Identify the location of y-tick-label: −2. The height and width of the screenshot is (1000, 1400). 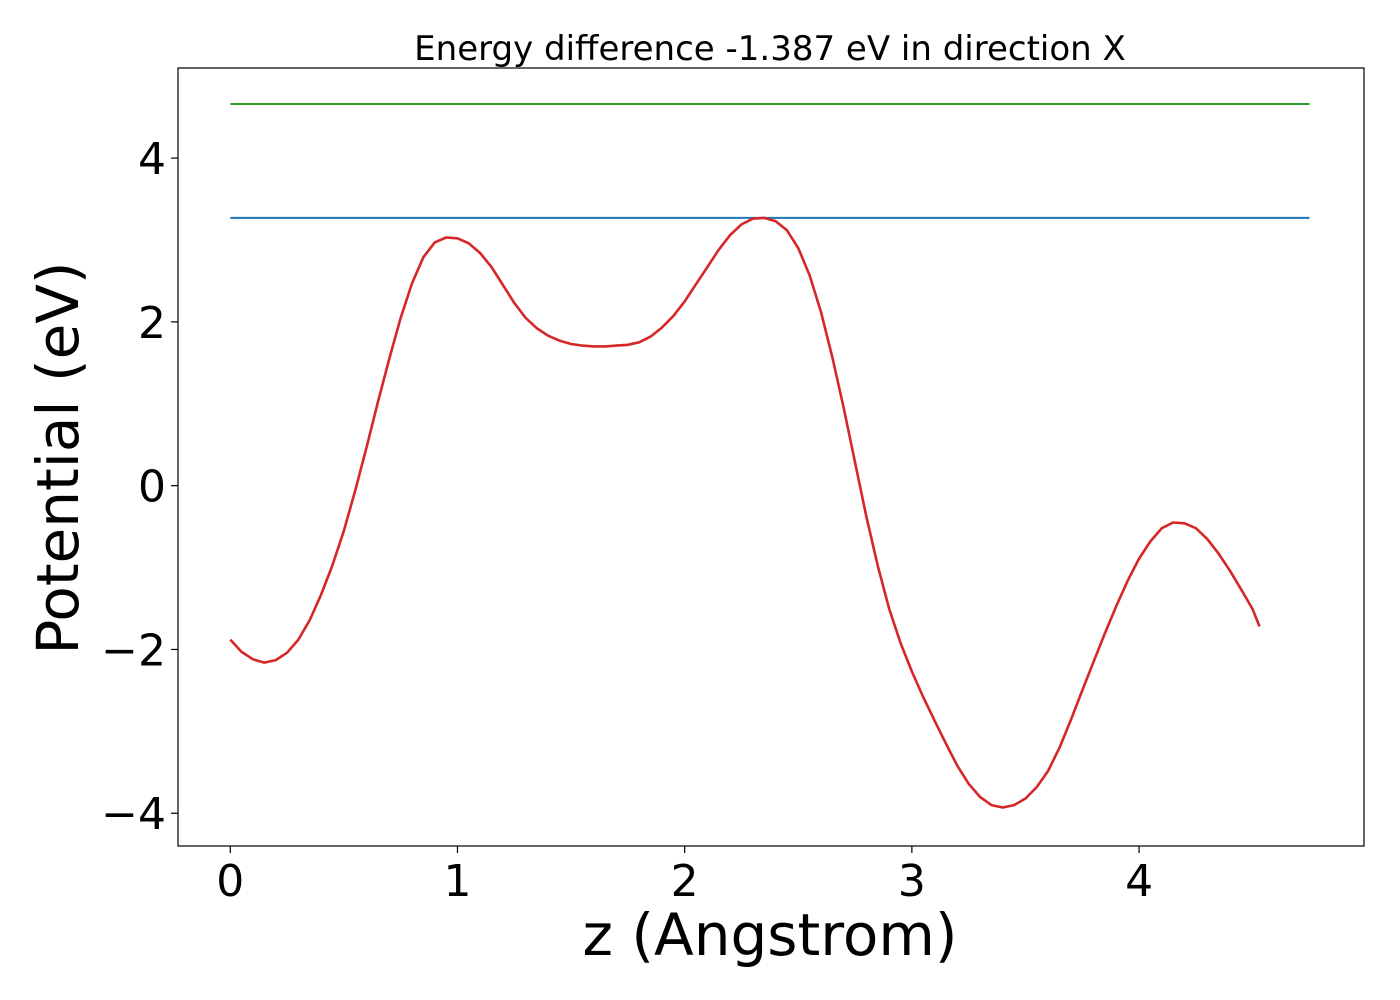
(133, 650).